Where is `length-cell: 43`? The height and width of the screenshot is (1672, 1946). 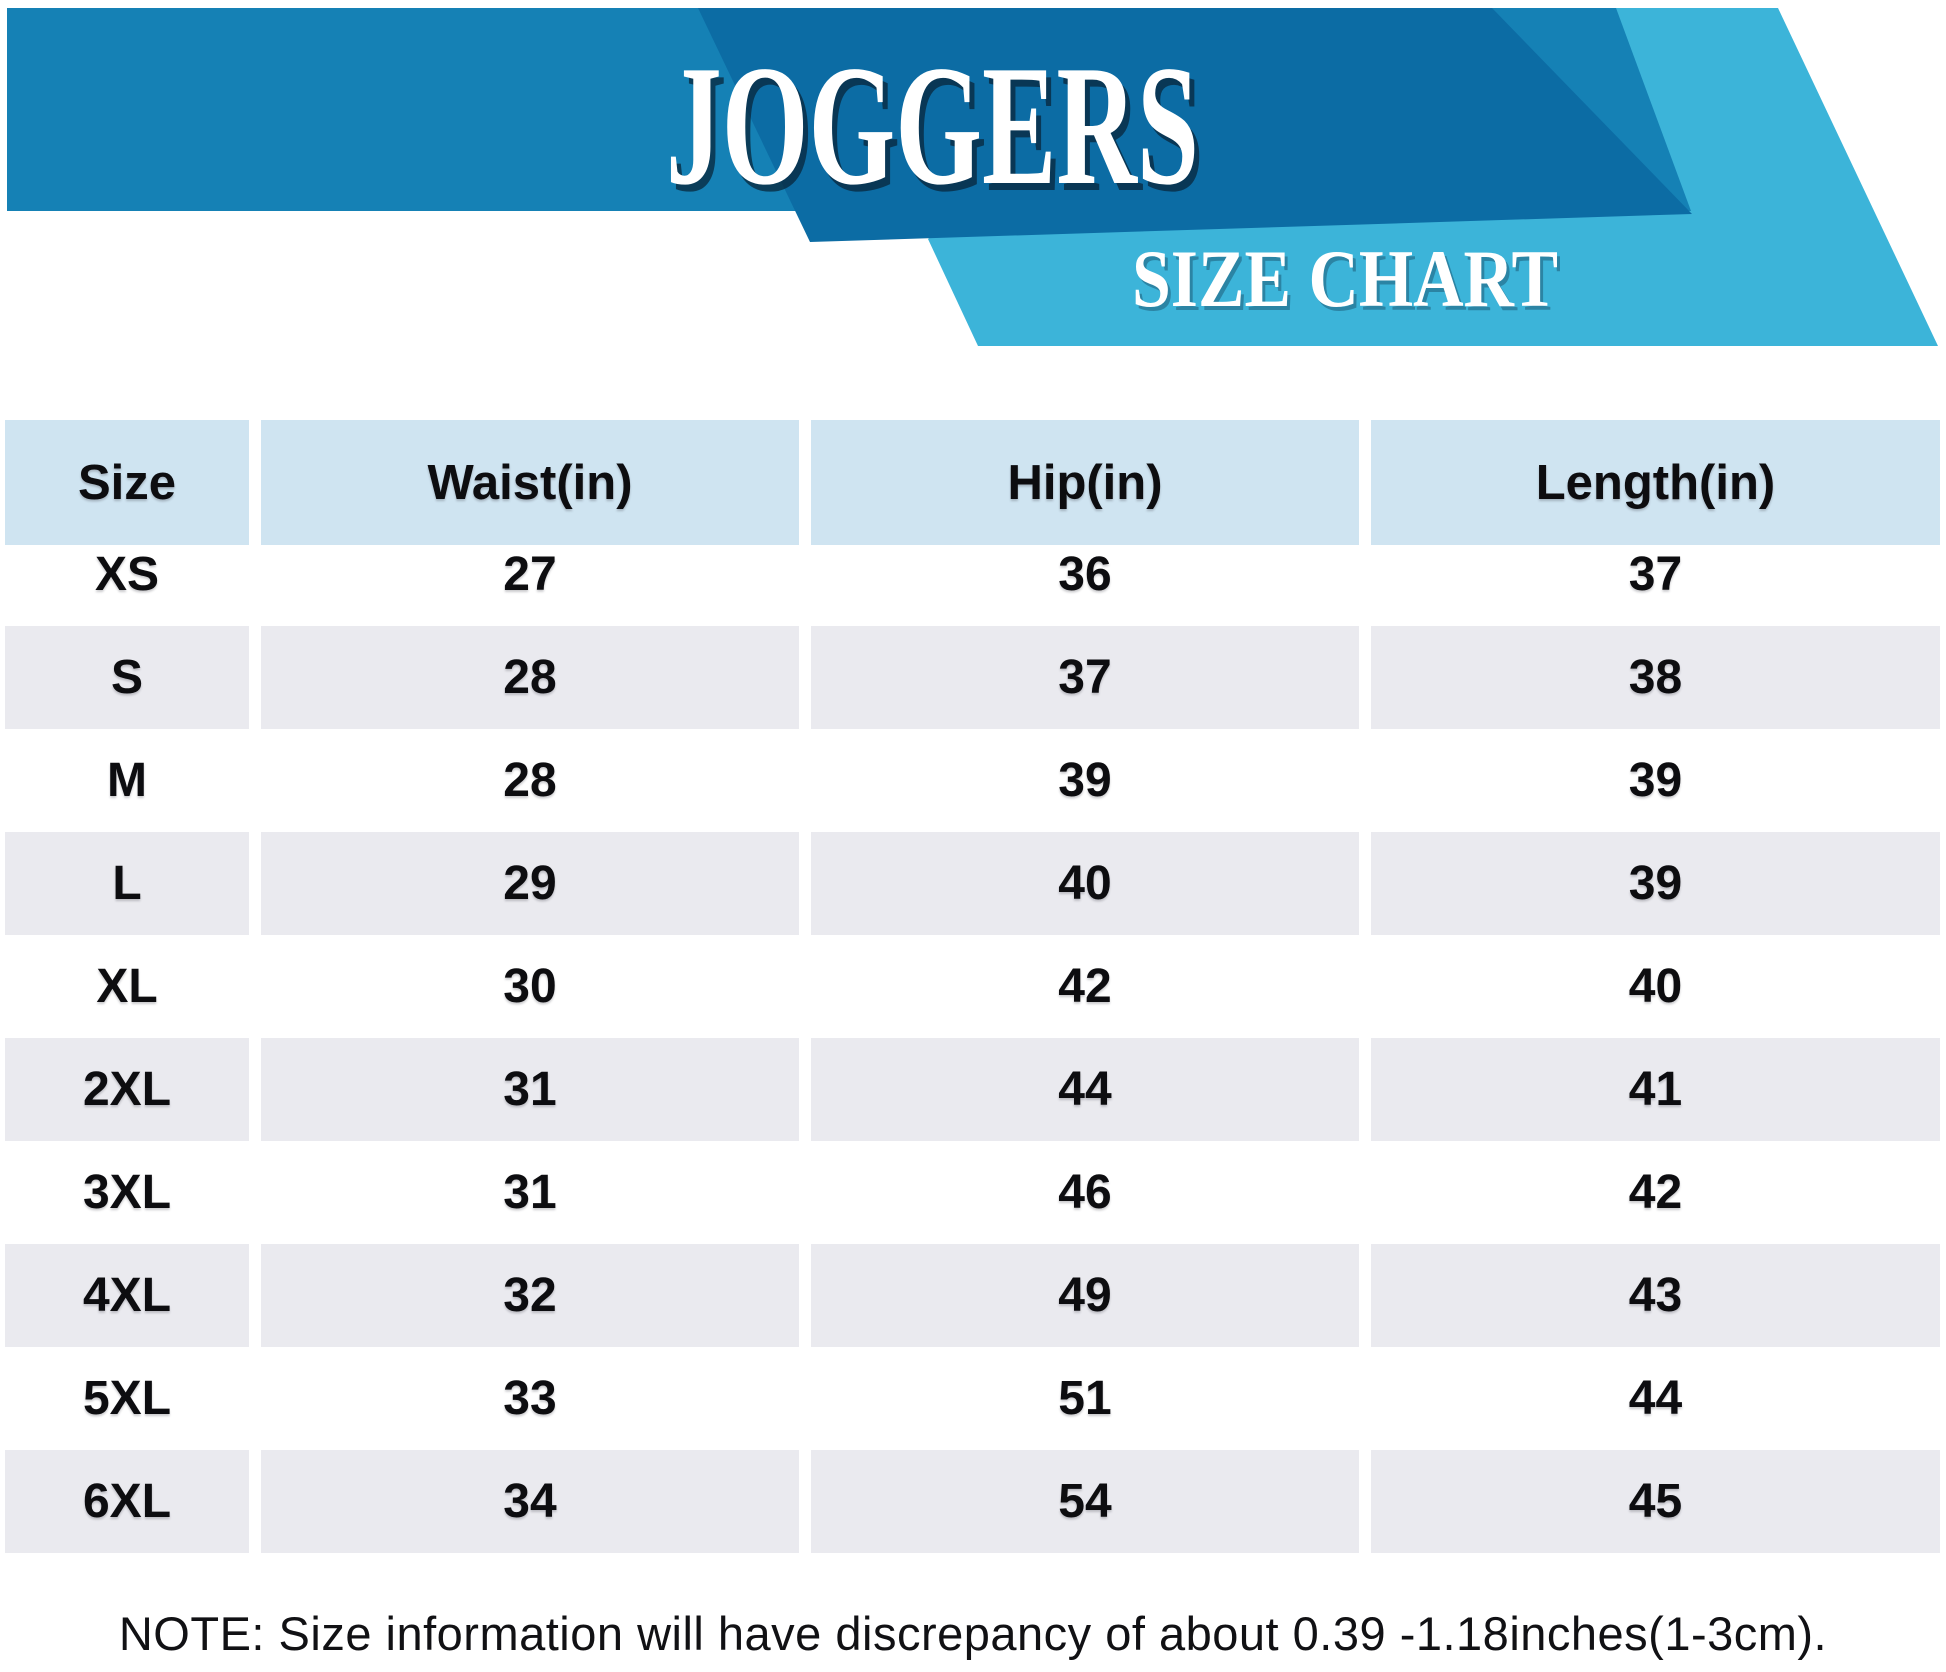 length-cell: 43 is located at coordinates (1655, 1295).